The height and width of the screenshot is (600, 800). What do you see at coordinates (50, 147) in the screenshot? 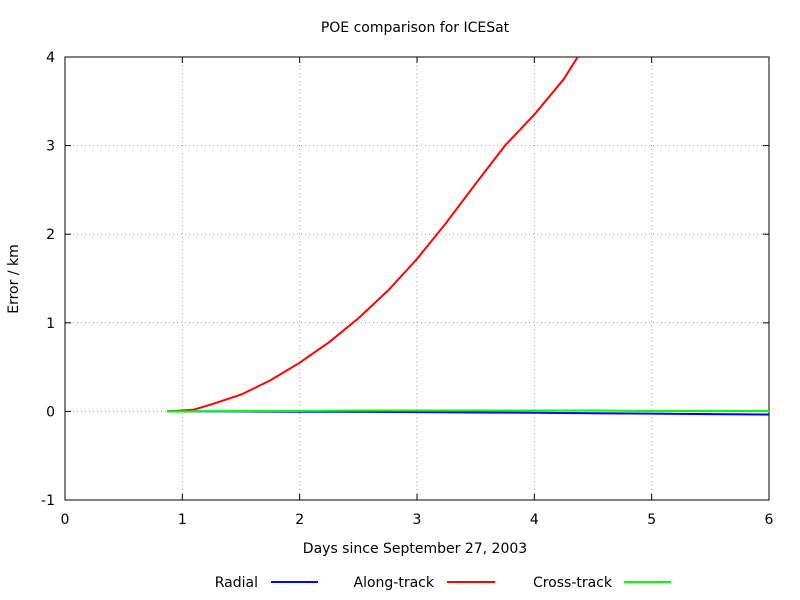
I see `y-tick-label: 3` at bounding box center [50, 147].